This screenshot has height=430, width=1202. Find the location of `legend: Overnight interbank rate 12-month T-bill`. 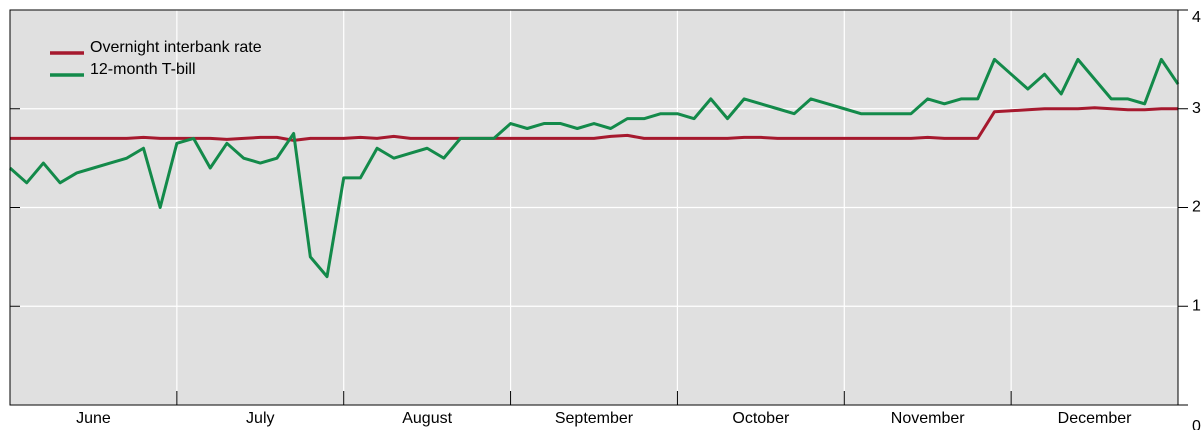

legend: Overnight interbank rate 12-month T-bill is located at coordinates (156, 58).